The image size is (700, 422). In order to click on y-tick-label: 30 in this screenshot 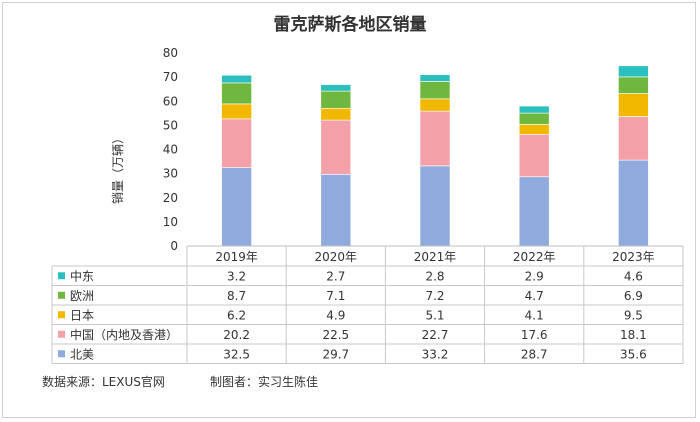, I will do `click(170, 174)`.